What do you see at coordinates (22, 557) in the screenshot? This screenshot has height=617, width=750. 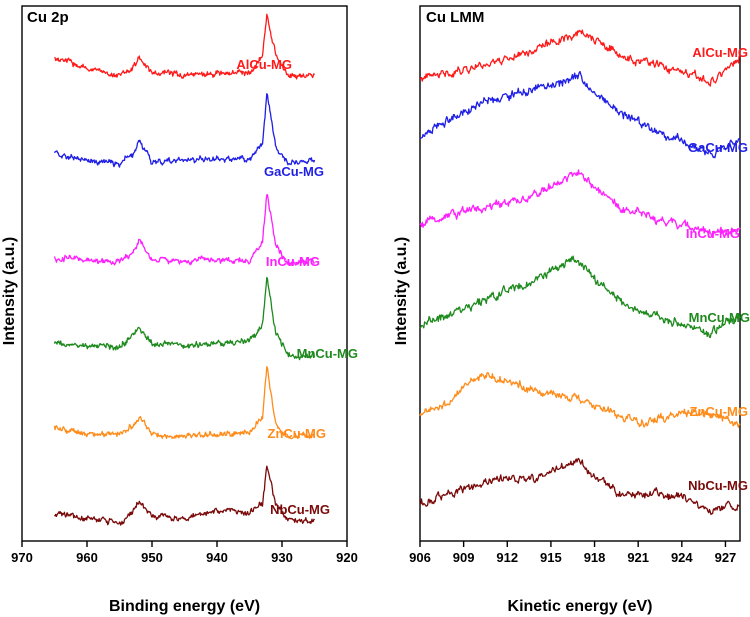 I see `xtick-label: 970` at bounding box center [22, 557].